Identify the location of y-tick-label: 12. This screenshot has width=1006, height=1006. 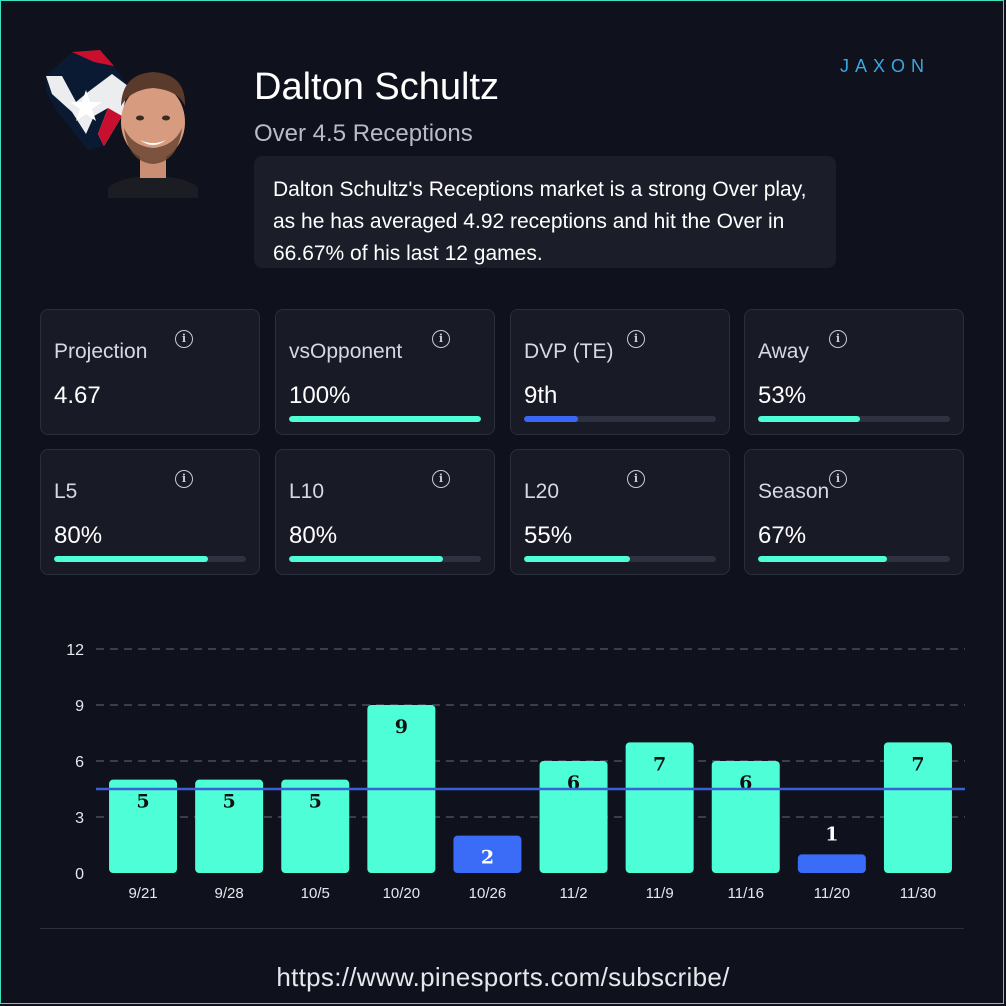
(75, 650).